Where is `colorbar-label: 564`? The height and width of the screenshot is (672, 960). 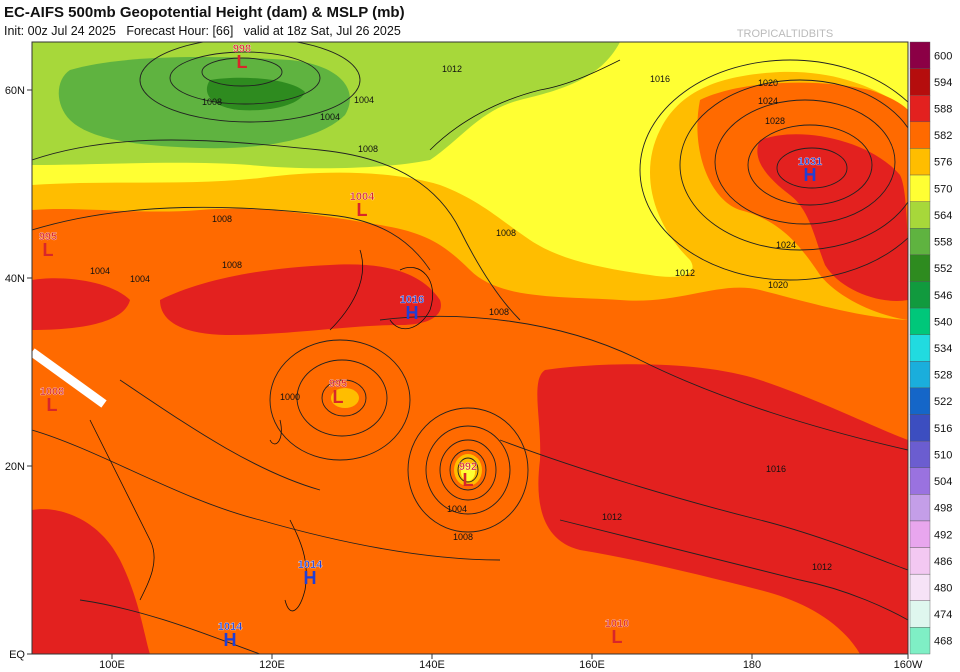 colorbar-label: 564 is located at coordinates (943, 216).